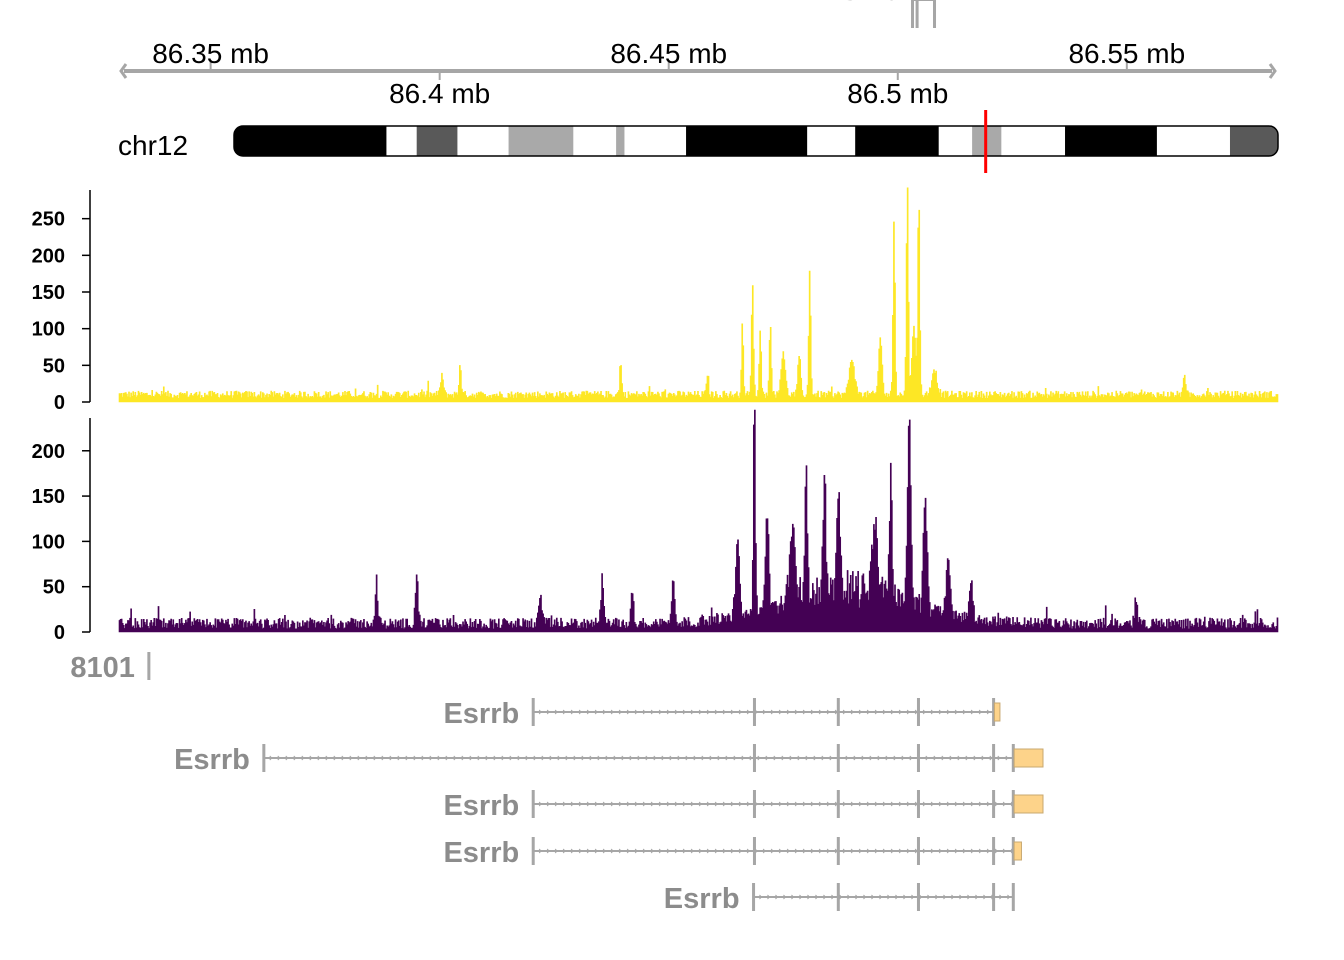  I want to click on gene-label: 8101, so click(102, 668).